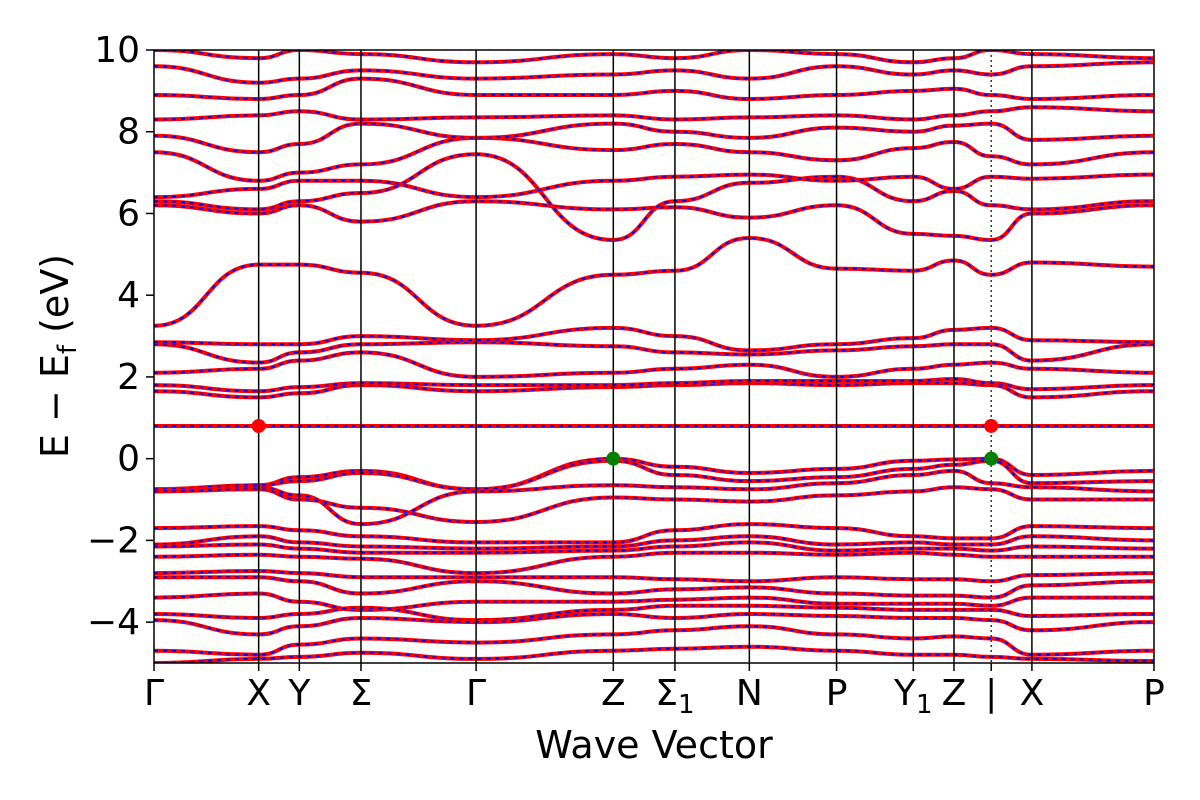  I want to click on y-tick-label: 2, so click(128, 377).